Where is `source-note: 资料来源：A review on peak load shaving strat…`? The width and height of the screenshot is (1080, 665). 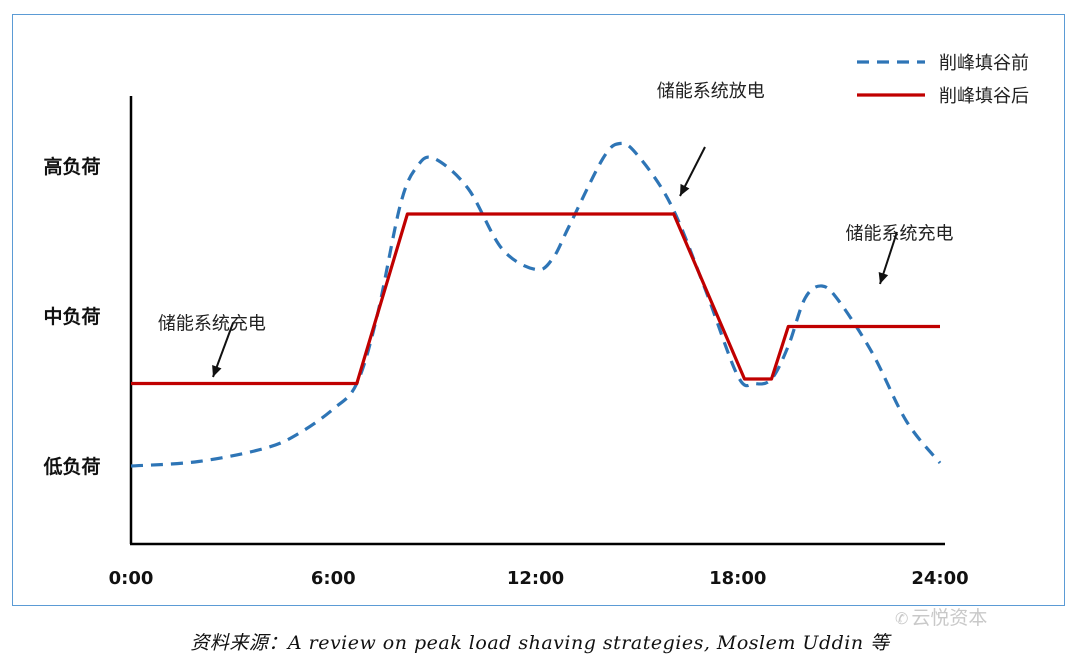
source-note: 资料来源：A review on peak load shaving strat… is located at coordinates (540, 643).